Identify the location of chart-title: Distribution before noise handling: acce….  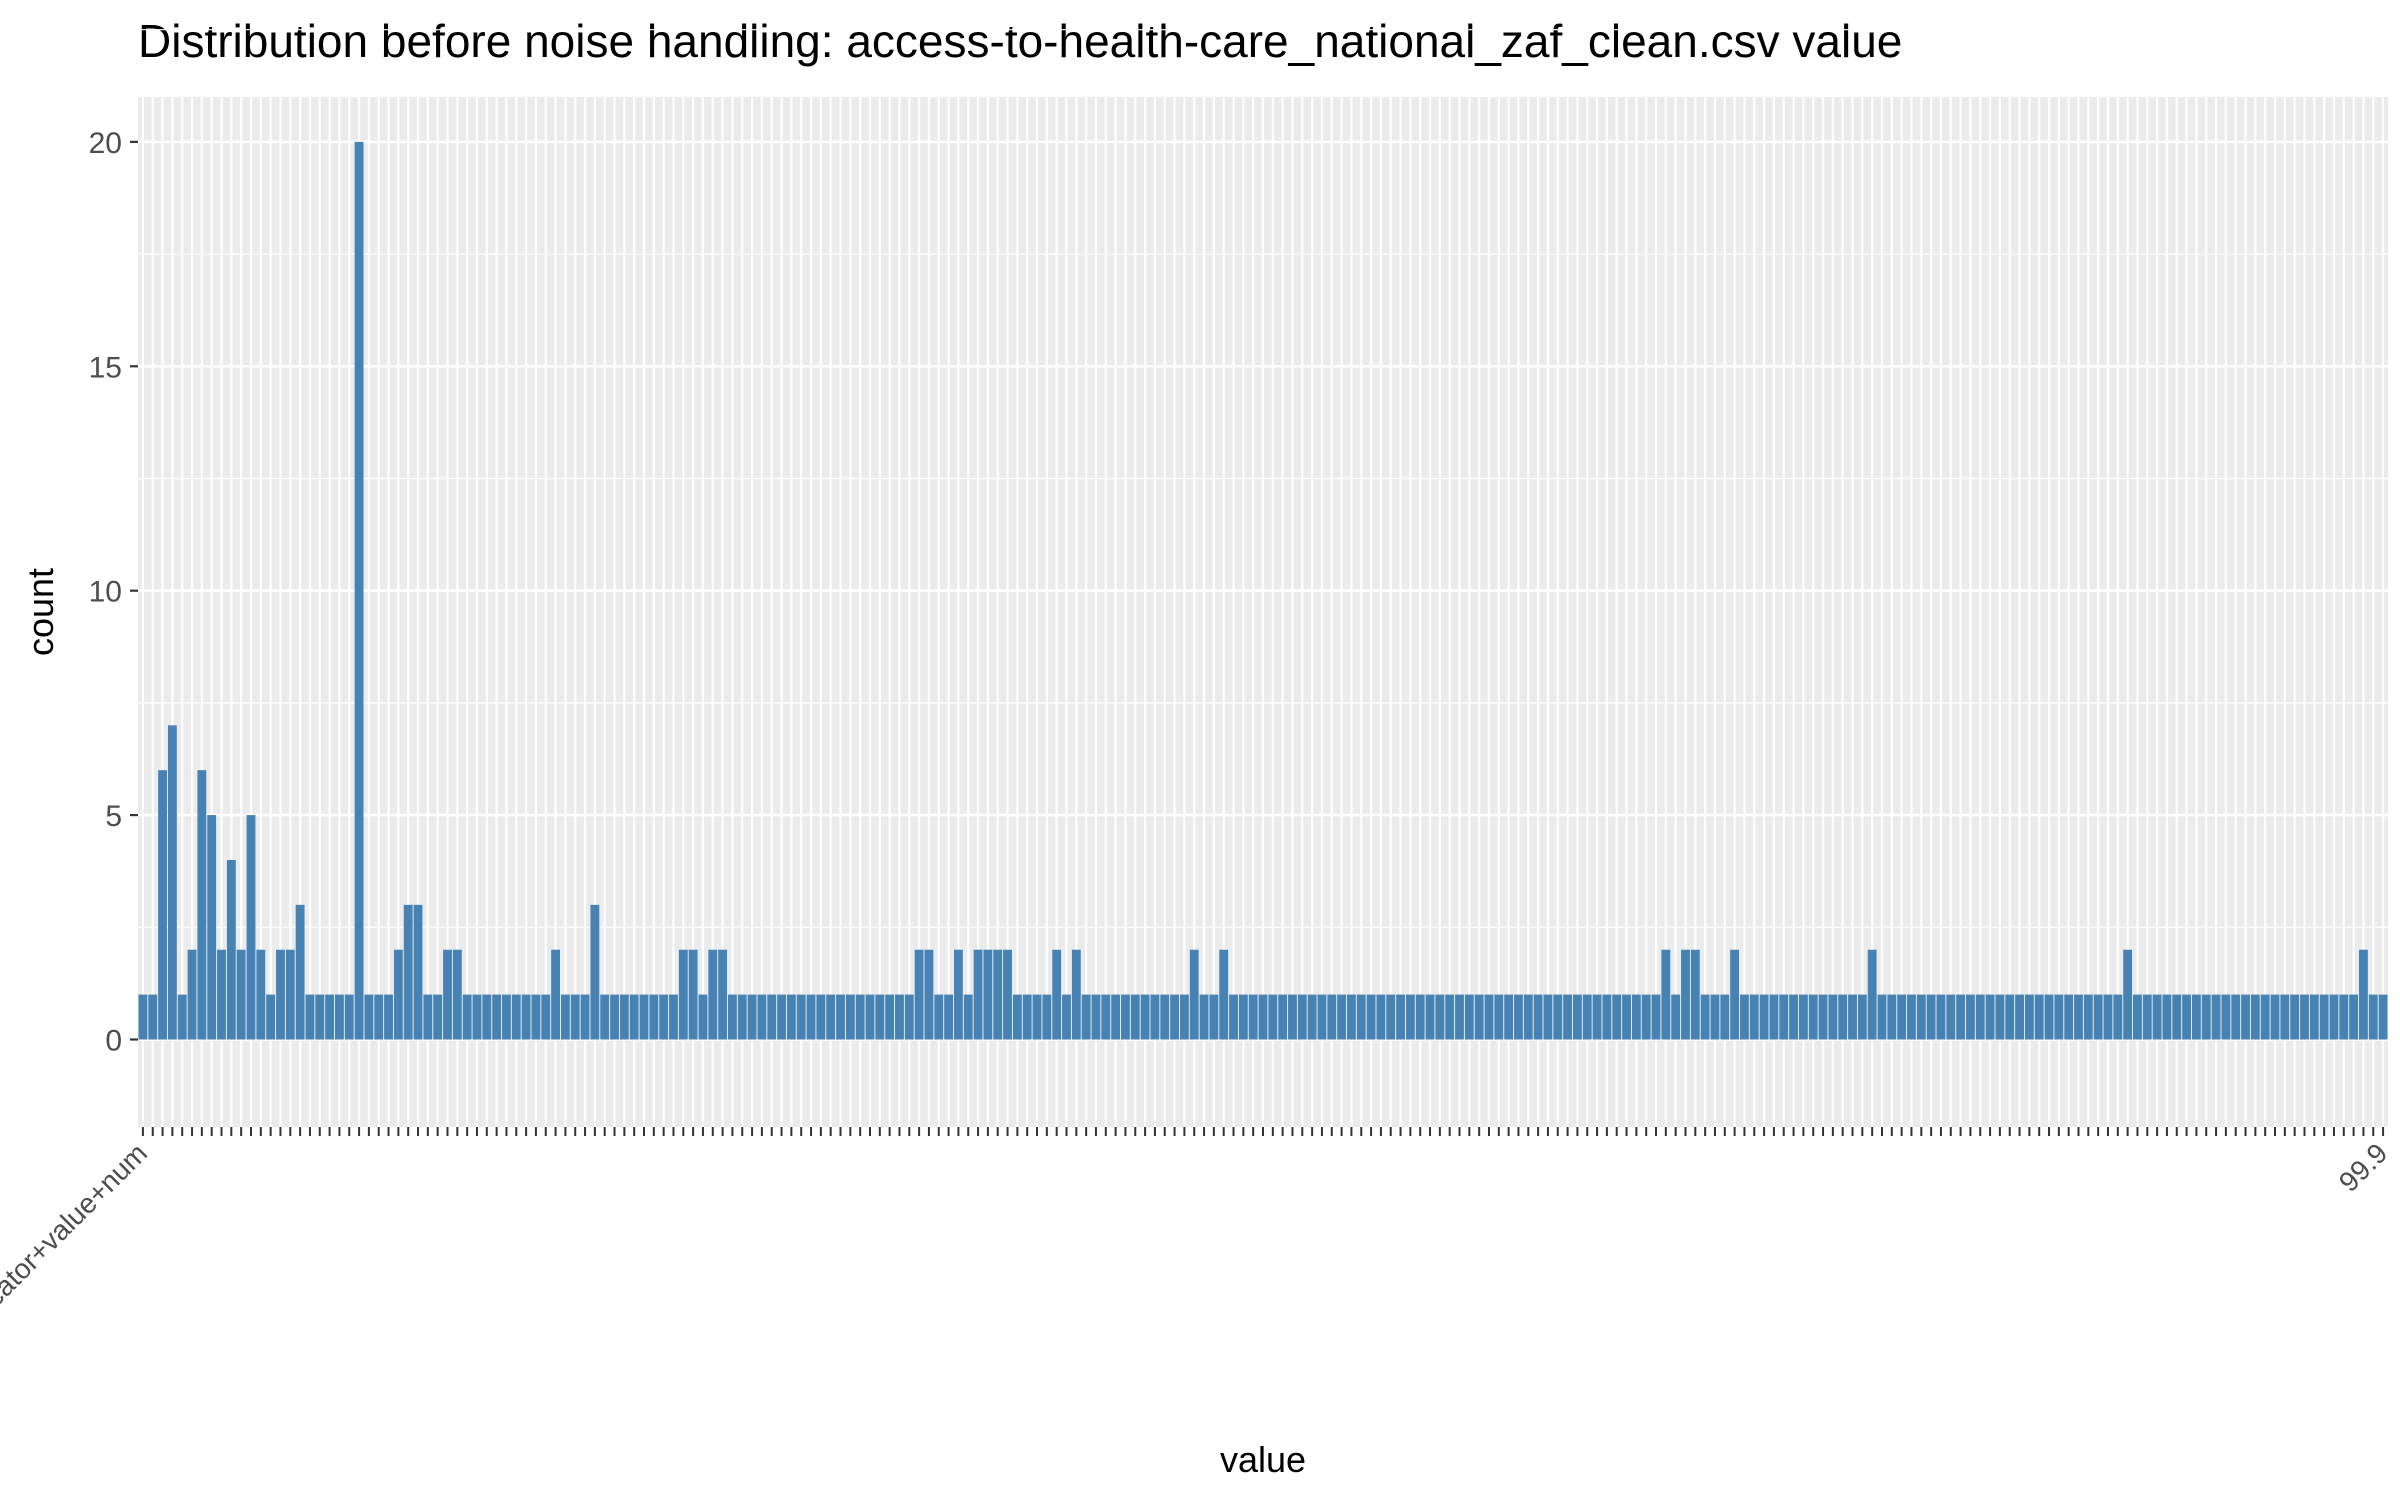
(1020, 41).